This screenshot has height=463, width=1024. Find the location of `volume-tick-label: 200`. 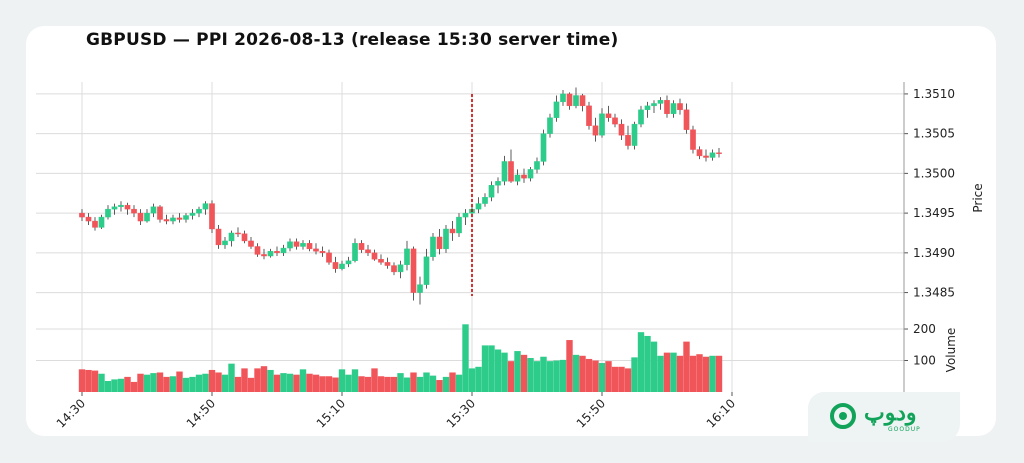

volume-tick-label: 200 is located at coordinates (924, 329).